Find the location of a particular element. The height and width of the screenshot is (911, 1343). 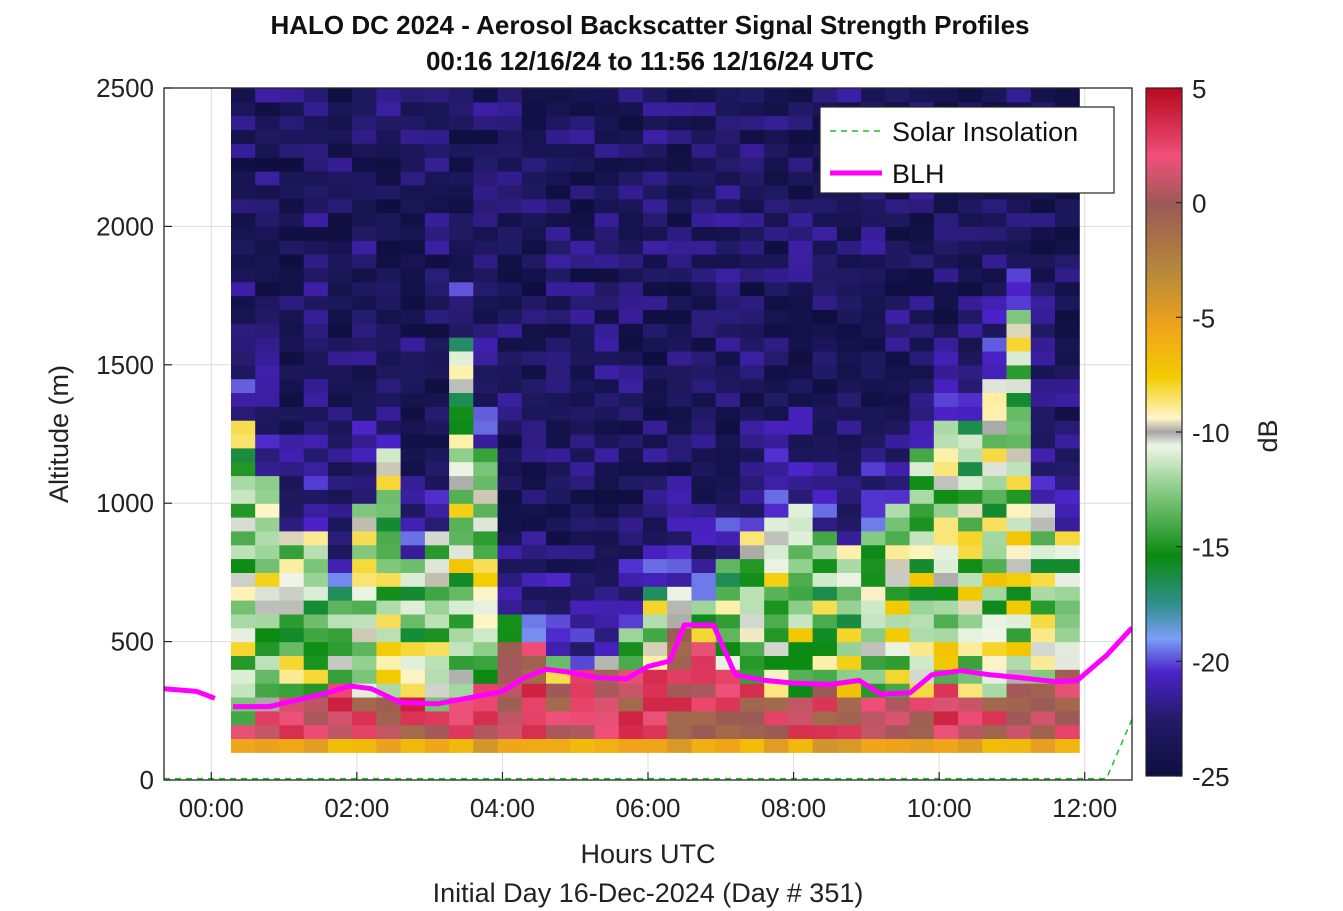

cb-tick-label-0: 5 is located at coordinates (1199, 89).